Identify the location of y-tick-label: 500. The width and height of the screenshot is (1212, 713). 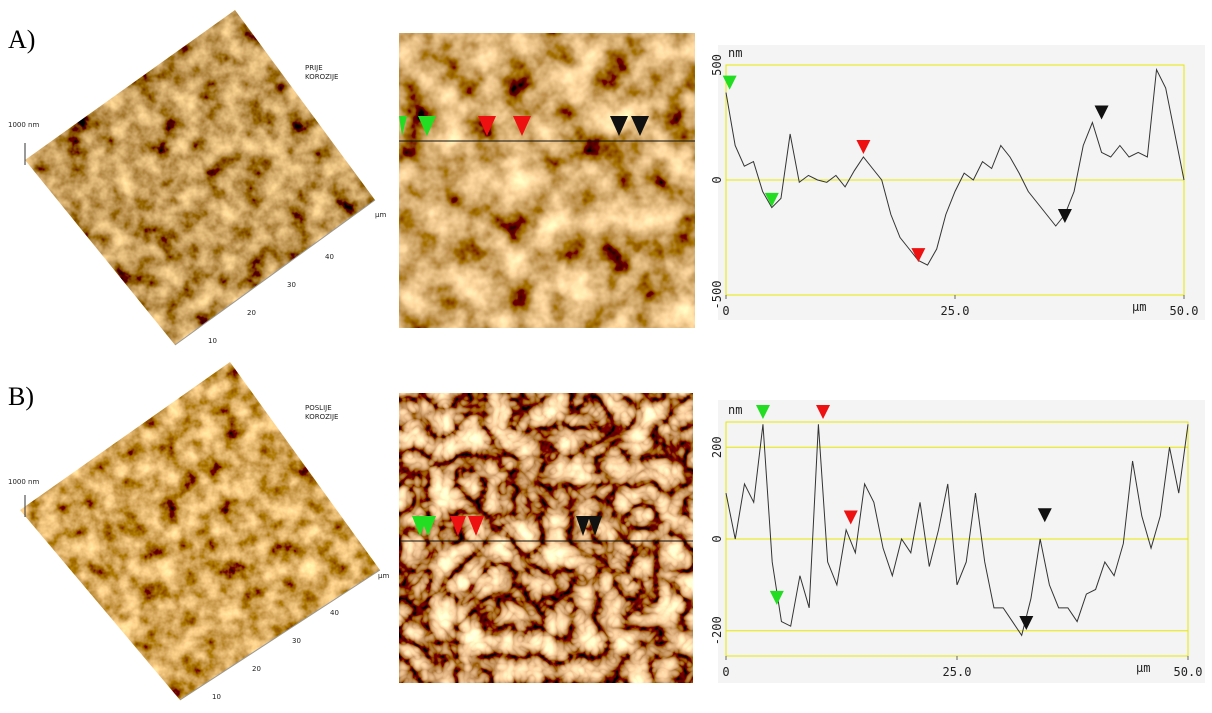
(717, 65).